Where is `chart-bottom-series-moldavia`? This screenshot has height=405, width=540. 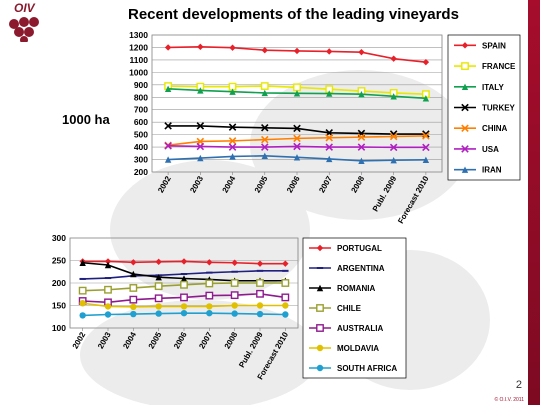
chart-bottom-series-moldavia is located at coordinates (184, 305).